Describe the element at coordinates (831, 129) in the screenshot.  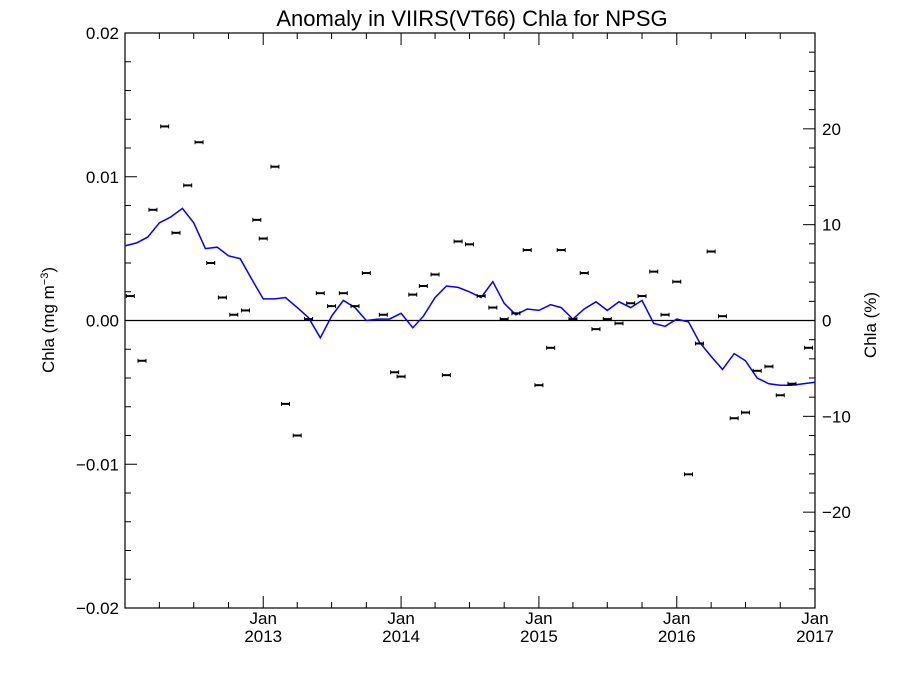
I see `y-right-tick-label: 20` at that location.